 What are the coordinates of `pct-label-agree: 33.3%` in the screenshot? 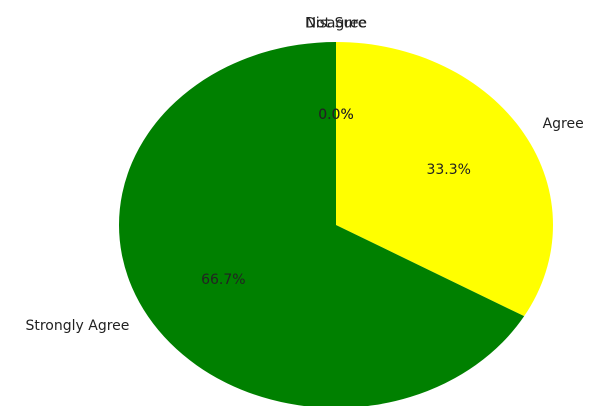 It's located at (448, 170).